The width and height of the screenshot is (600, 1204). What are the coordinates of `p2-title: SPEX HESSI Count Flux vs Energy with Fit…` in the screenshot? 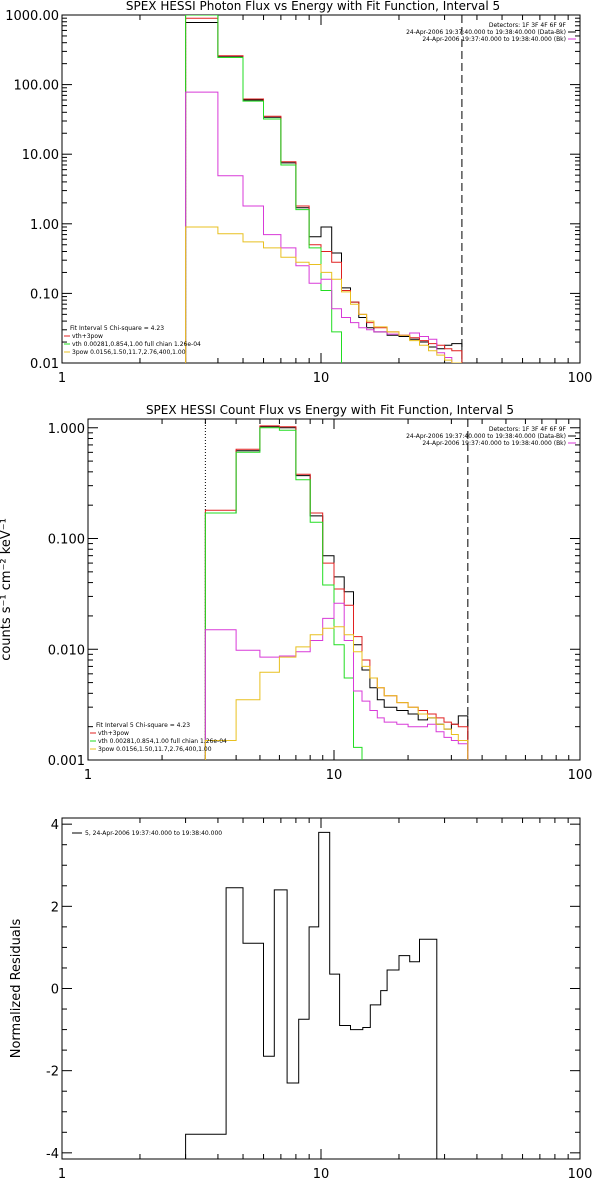 It's located at (330, 410).